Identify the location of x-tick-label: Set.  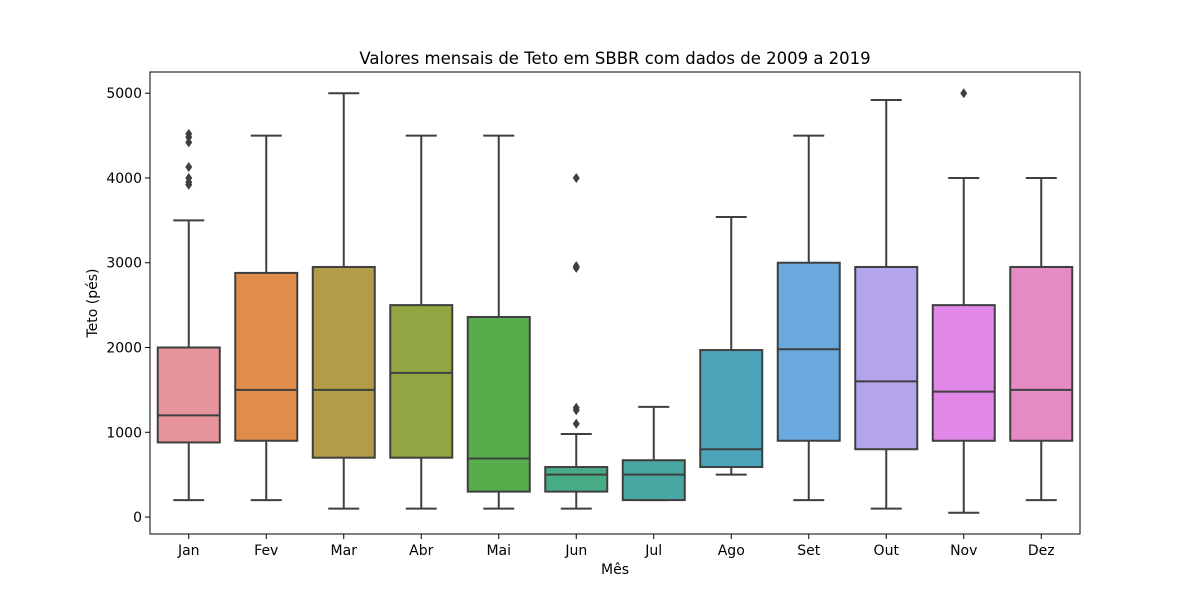
(809, 551).